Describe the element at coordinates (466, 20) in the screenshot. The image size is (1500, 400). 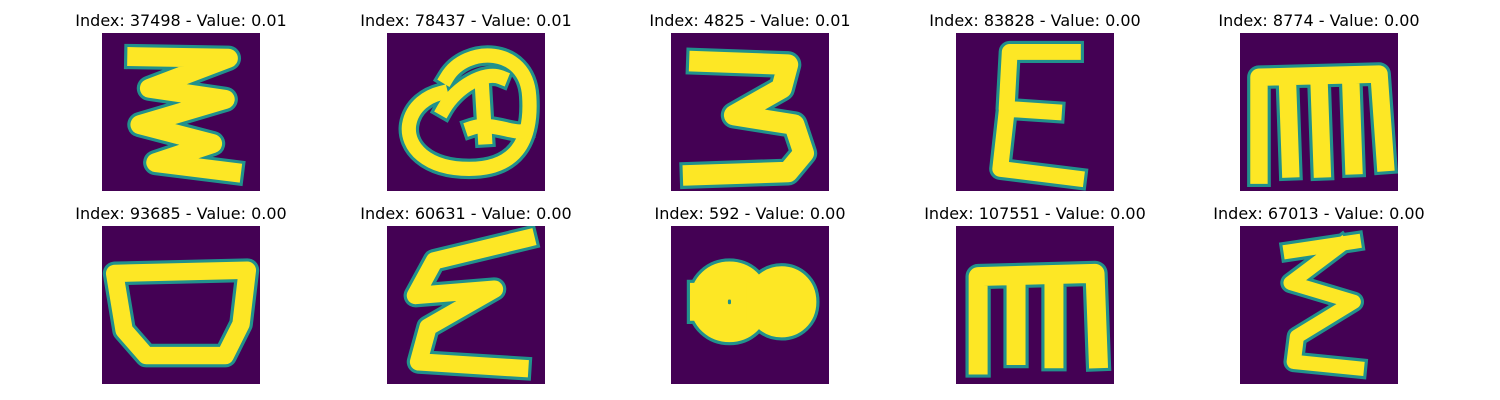
I see `panel-title: Index: 78437 - Value: 0.01` at that location.